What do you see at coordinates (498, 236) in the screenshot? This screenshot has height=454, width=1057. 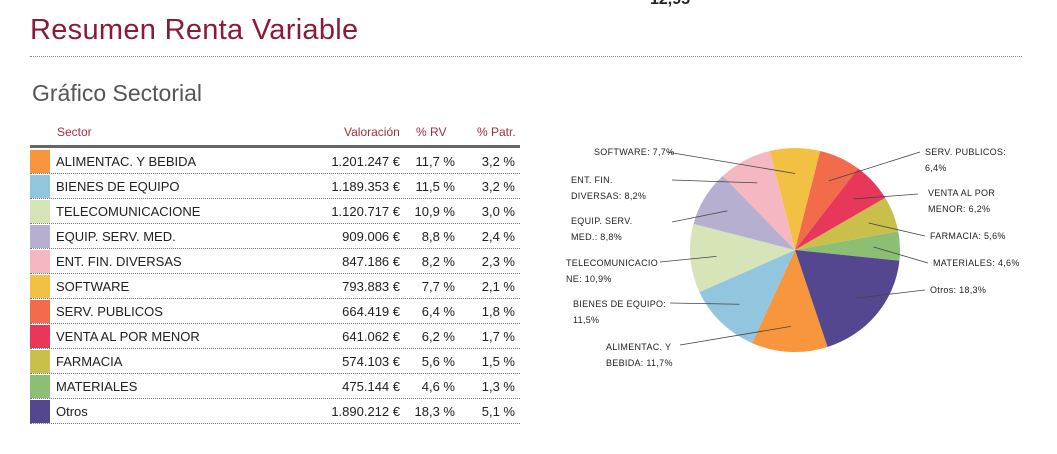 I see `table-cell: 2,4 %` at bounding box center [498, 236].